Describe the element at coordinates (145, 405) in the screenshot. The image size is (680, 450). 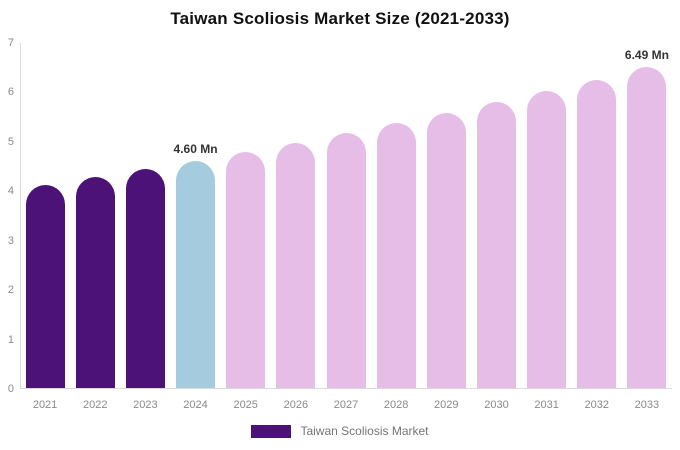
I see `x-tick-label-2023: 2023` at that location.